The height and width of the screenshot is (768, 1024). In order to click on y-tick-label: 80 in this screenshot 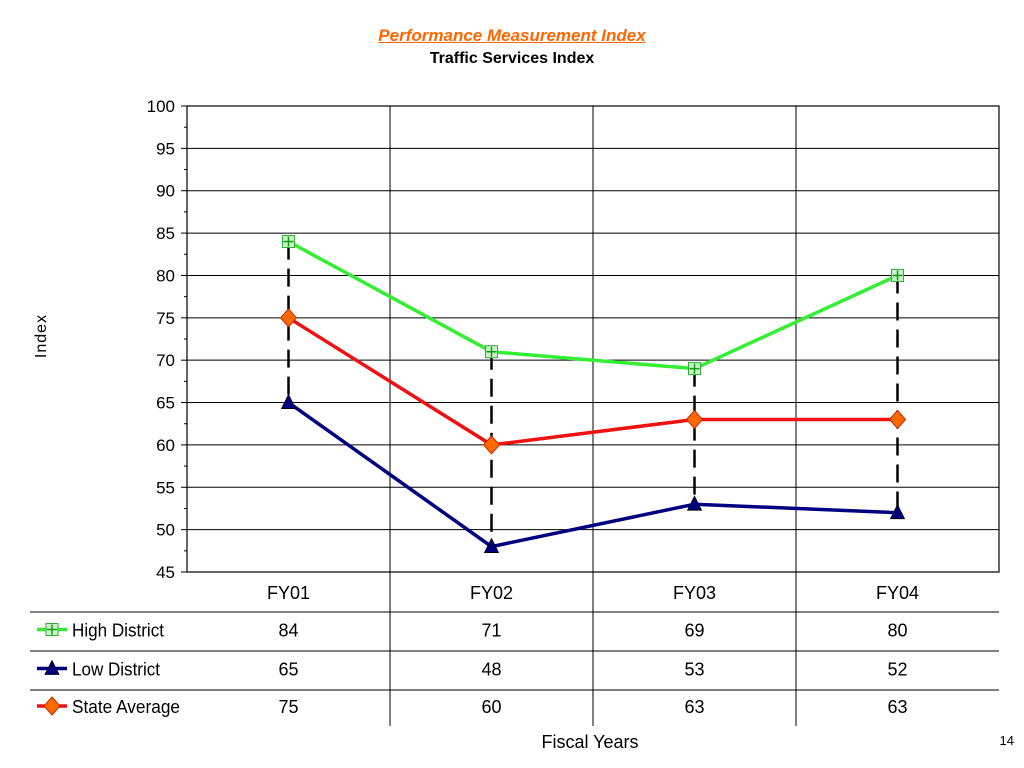, I will do `click(165, 275)`.